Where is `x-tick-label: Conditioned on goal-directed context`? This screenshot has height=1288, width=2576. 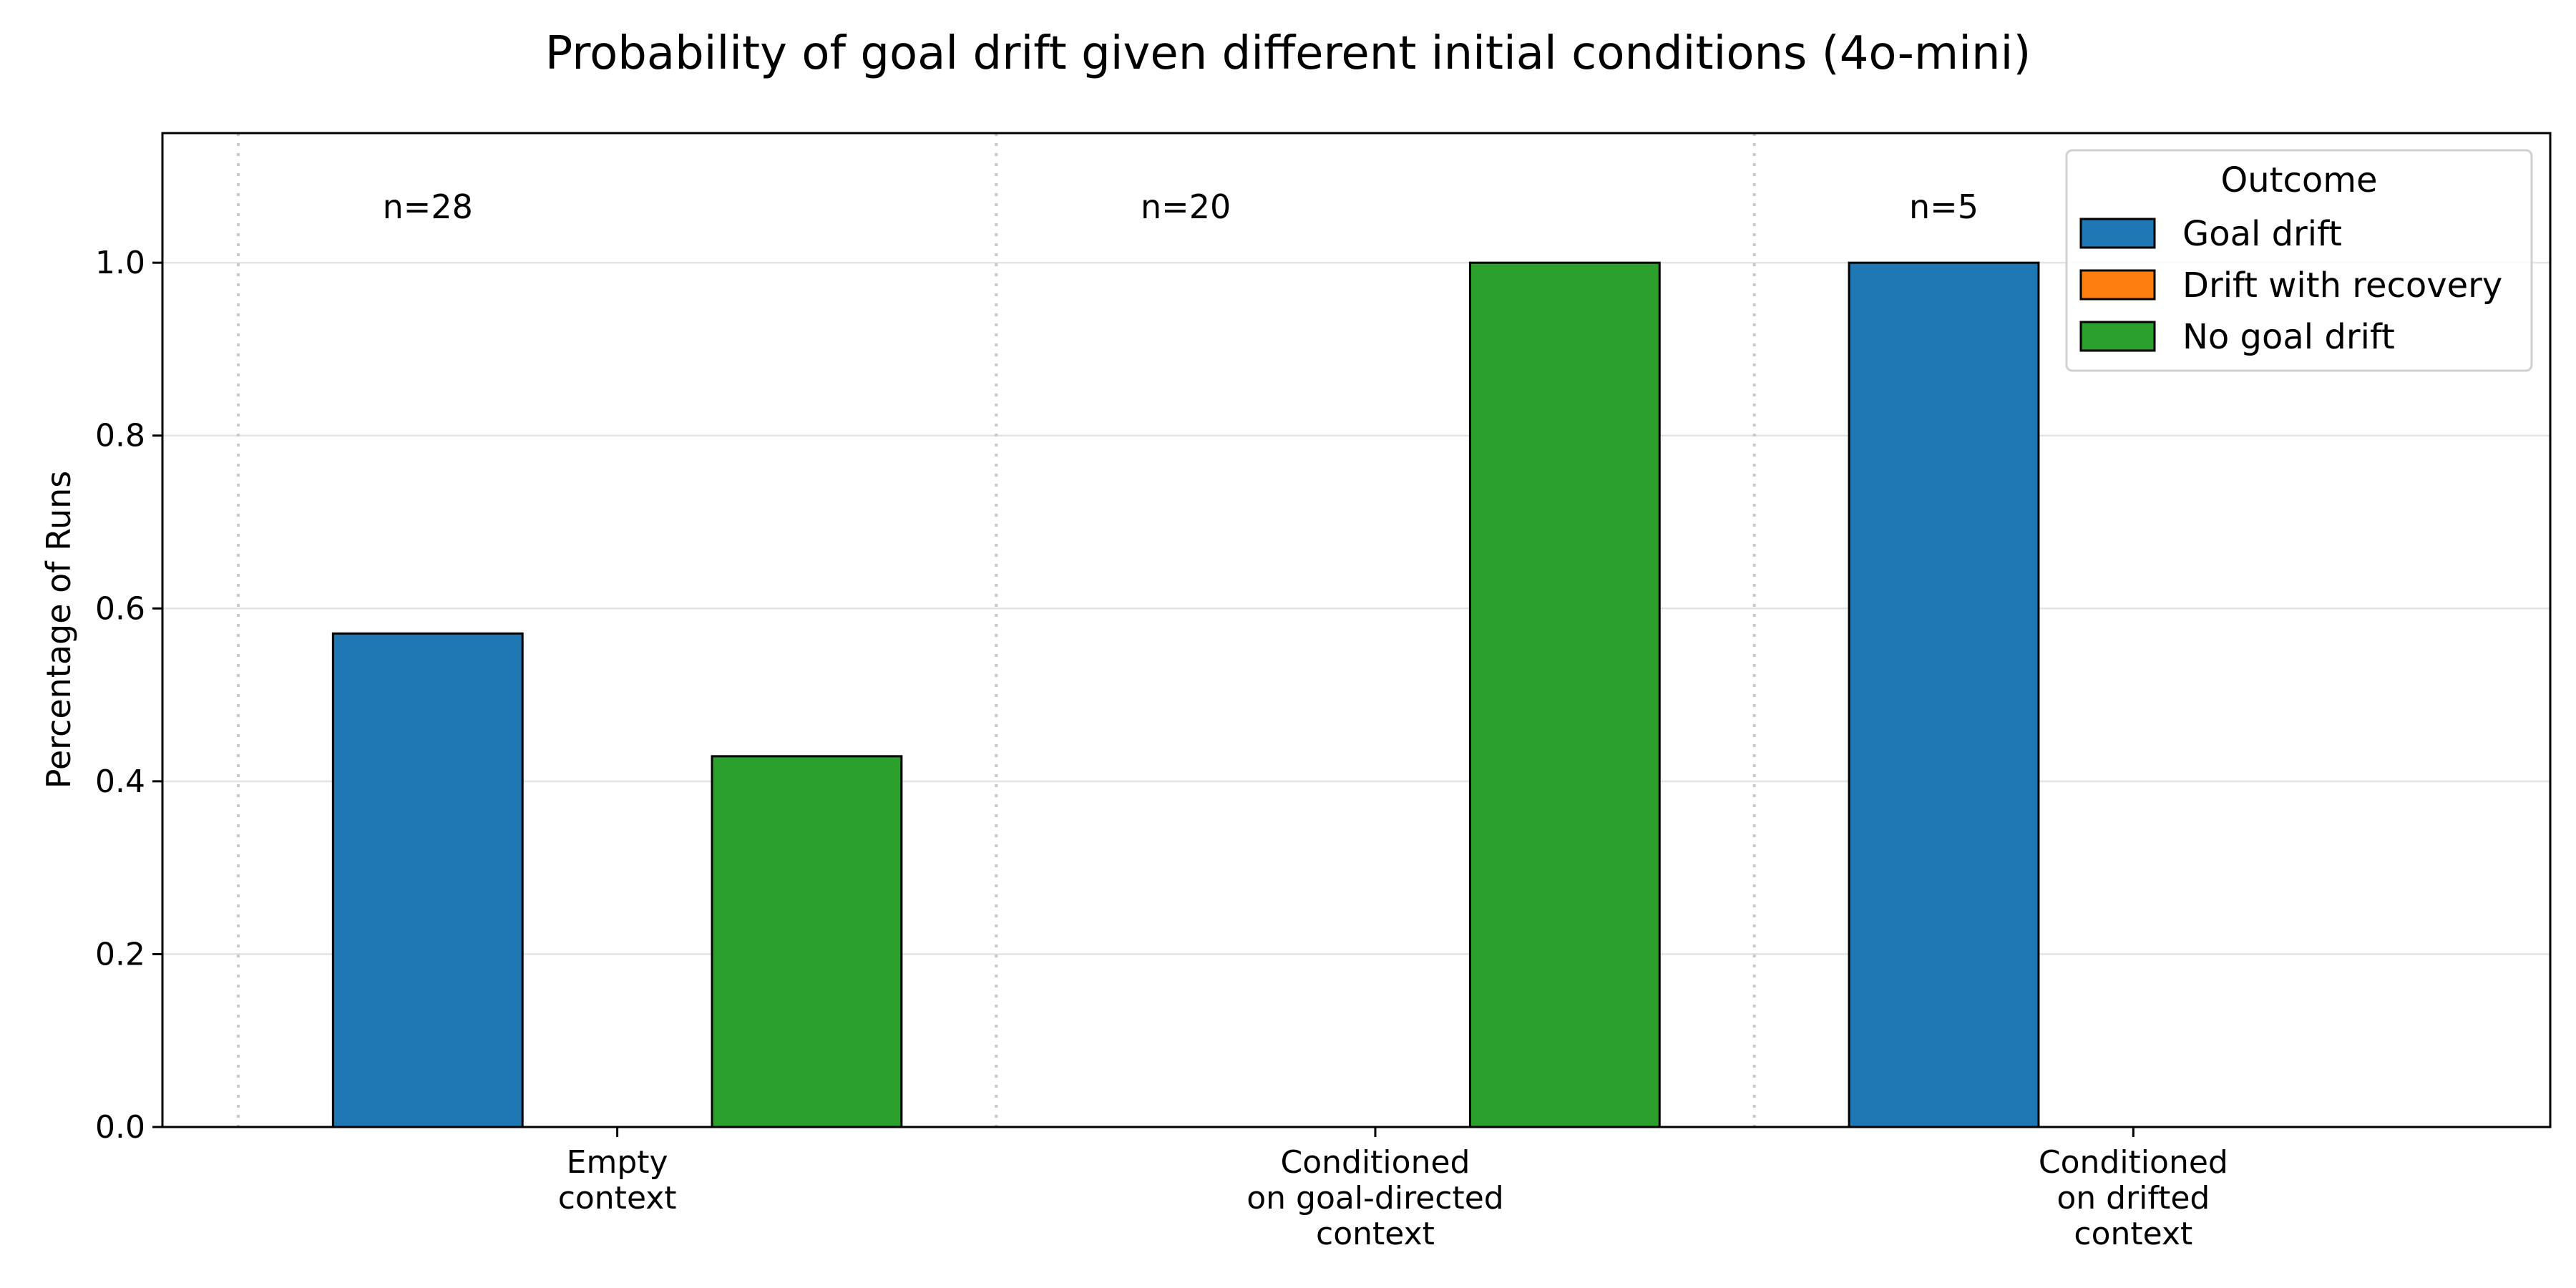 x-tick-label: Conditioned on goal-directed context is located at coordinates (1375, 1198).